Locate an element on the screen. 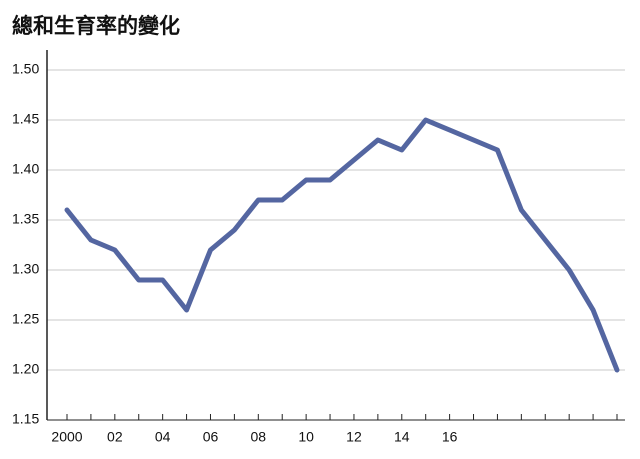 The image size is (640, 459). x-tick-label: 12 is located at coordinates (354, 437).